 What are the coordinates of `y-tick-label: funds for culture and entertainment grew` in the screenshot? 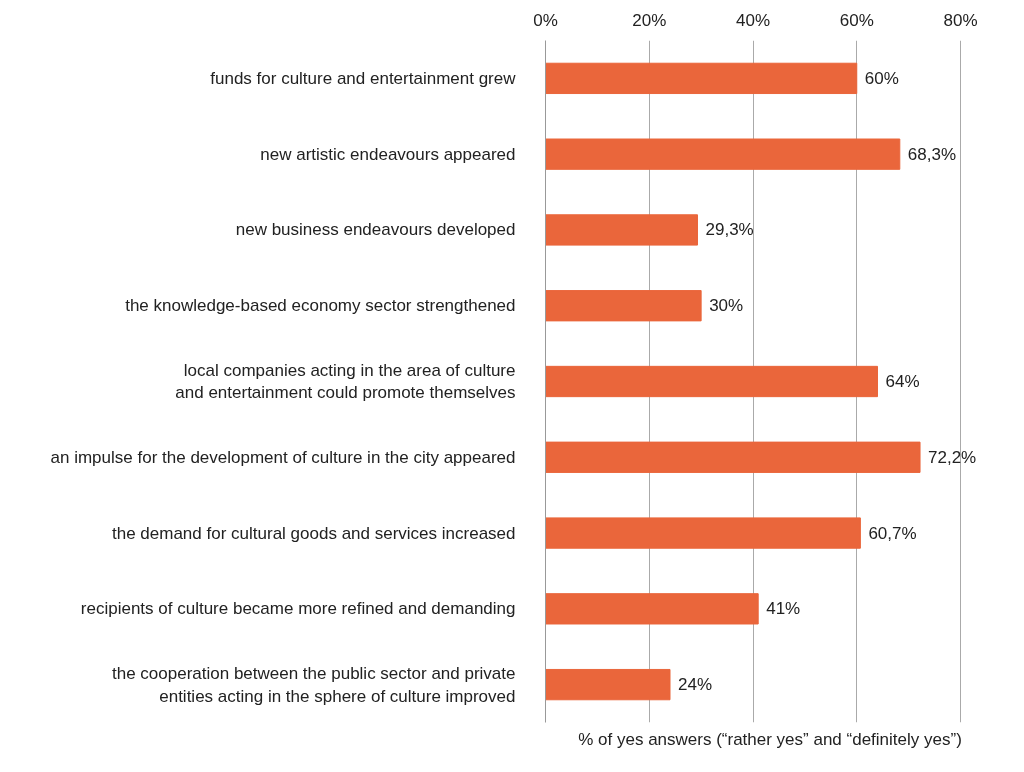 It's located at (363, 78).